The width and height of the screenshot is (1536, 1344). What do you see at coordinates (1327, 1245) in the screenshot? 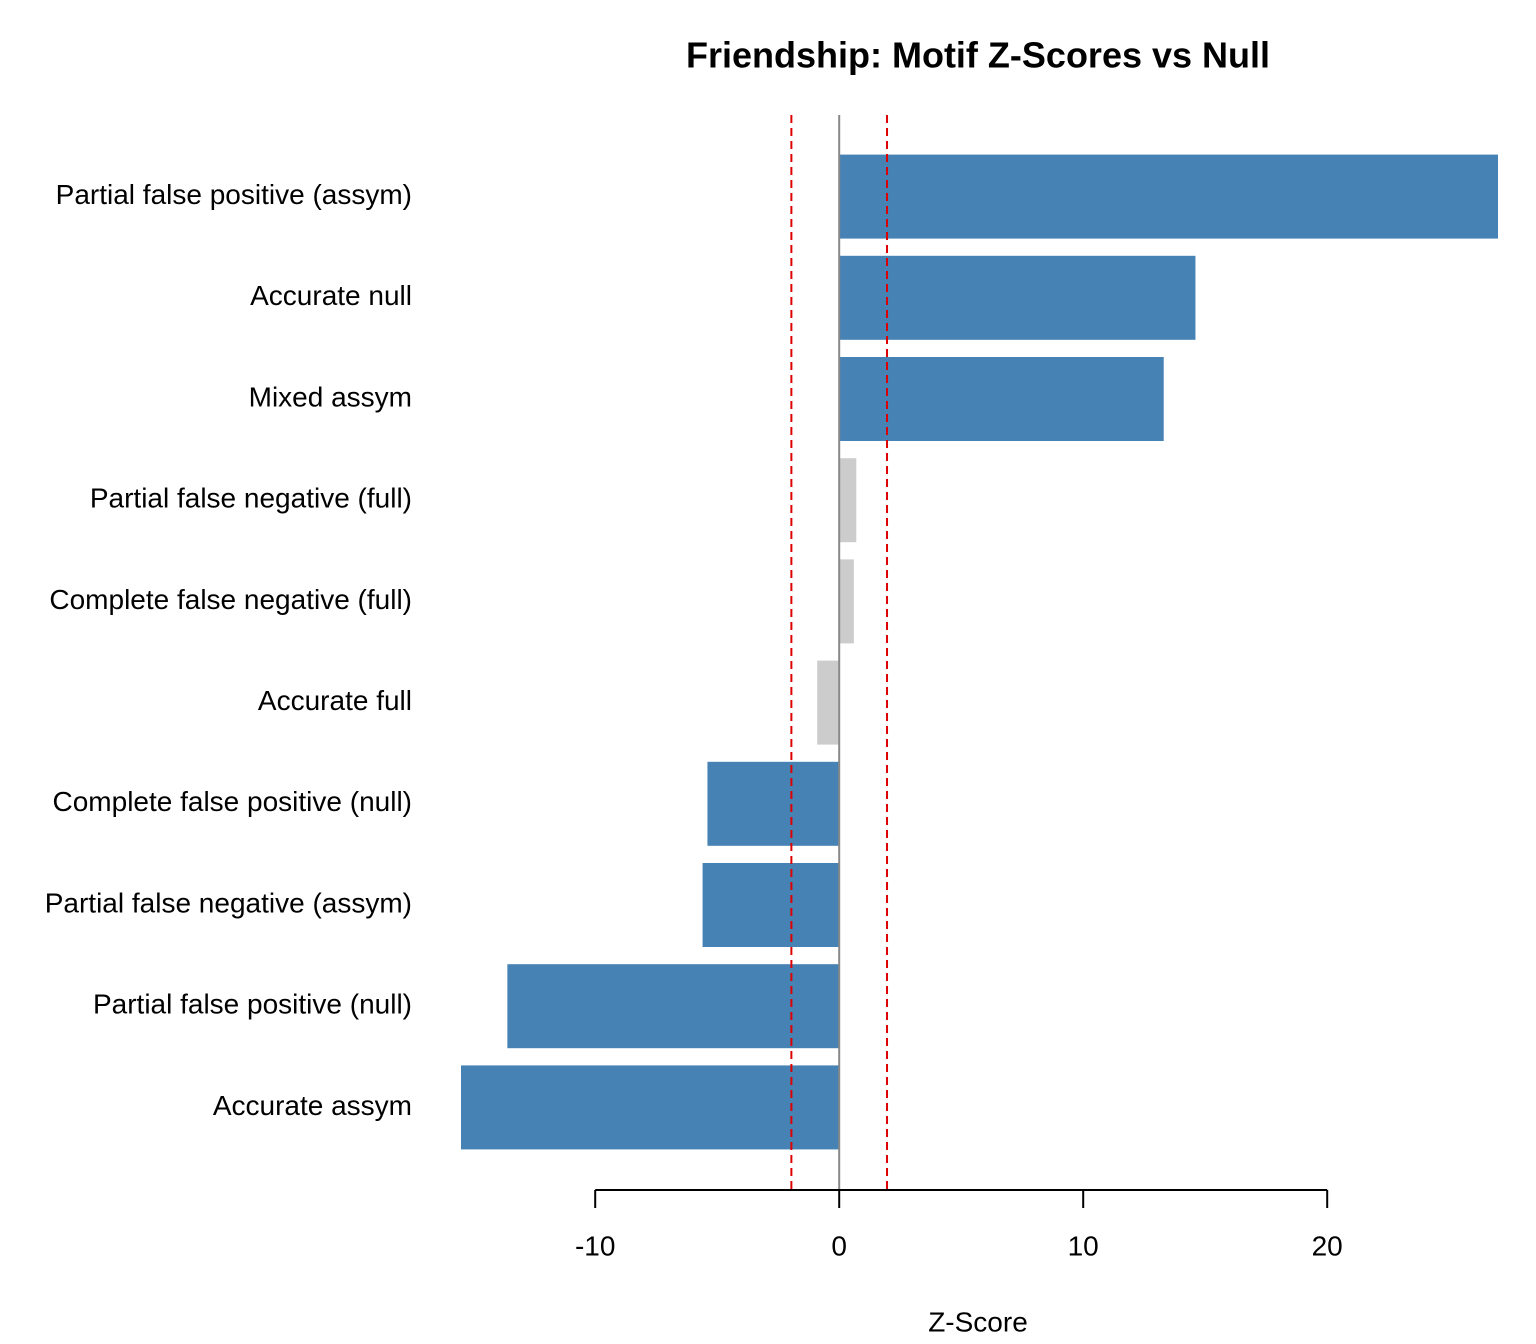
I see `x-tick-label: 20` at bounding box center [1327, 1245].